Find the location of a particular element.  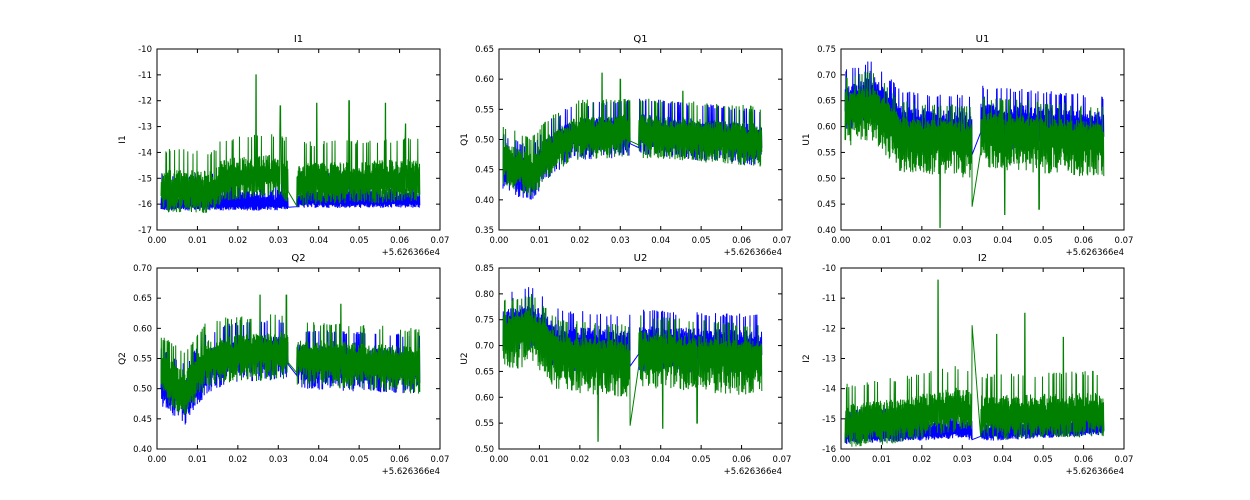

y-tick-label: -12 is located at coordinates (145, 102).